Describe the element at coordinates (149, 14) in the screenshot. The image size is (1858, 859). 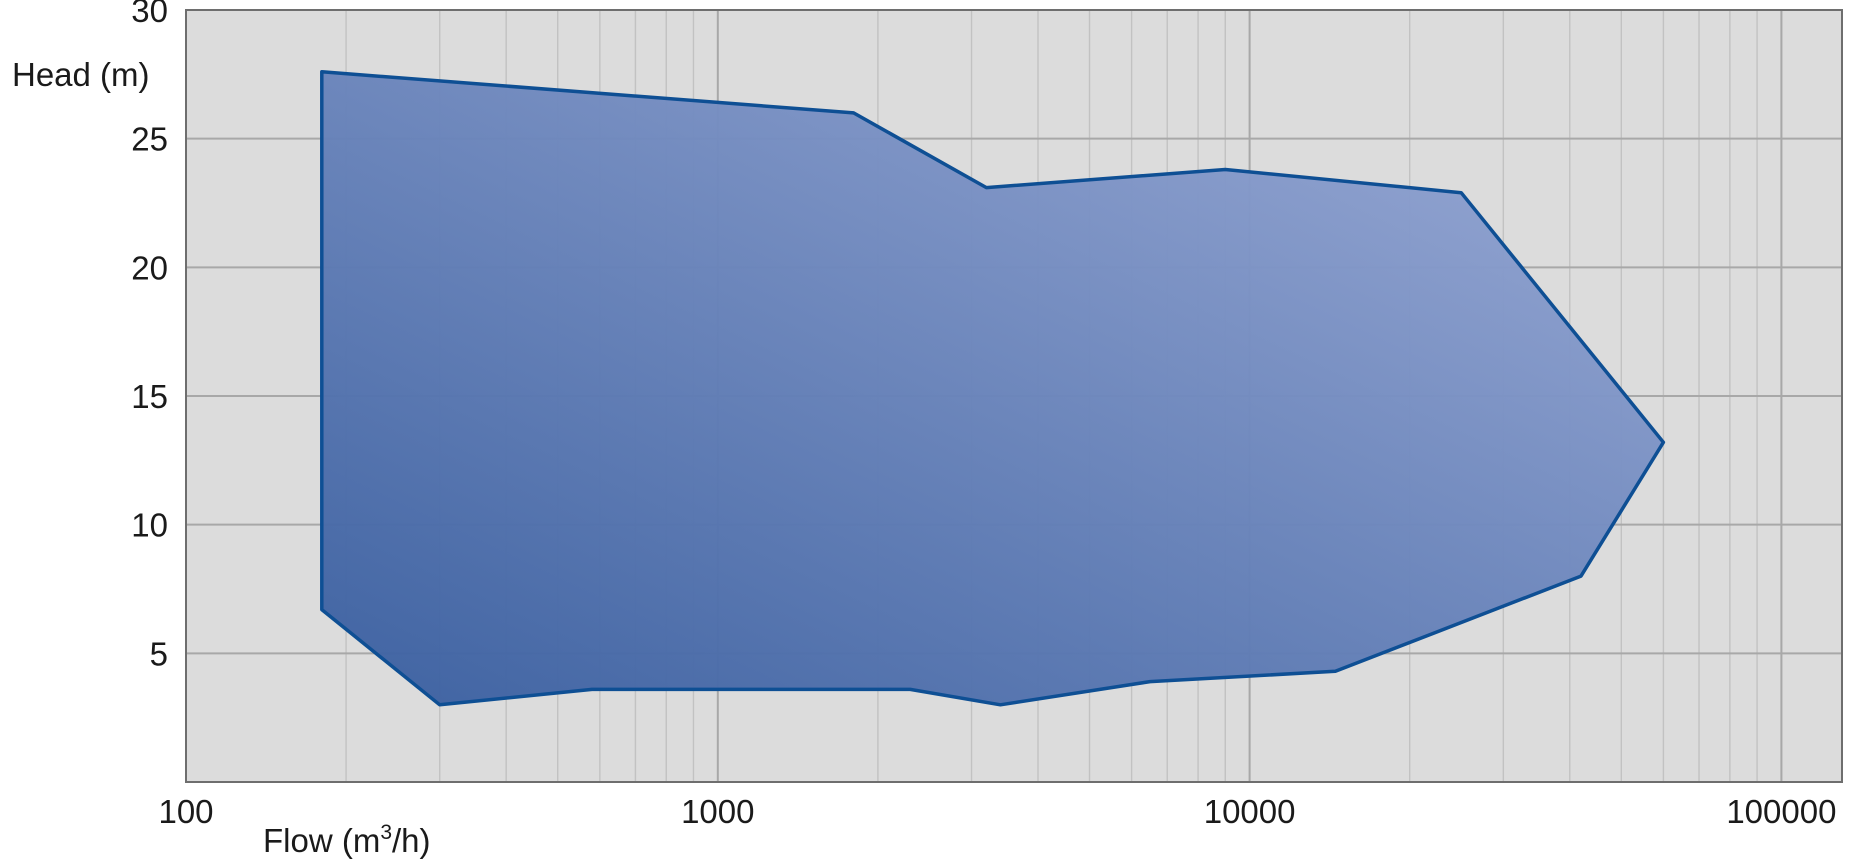
I see `y-tick-label: 30` at that location.